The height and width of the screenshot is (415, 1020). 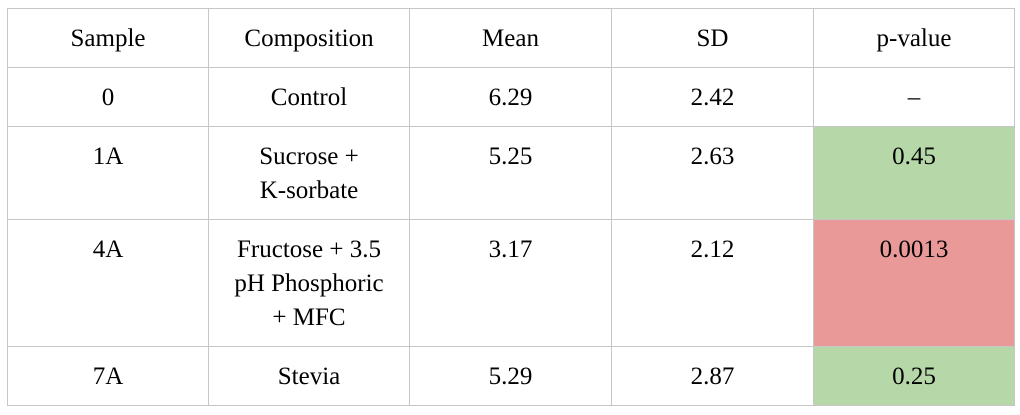 I want to click on p-value: –, so click(x=914, y=97).